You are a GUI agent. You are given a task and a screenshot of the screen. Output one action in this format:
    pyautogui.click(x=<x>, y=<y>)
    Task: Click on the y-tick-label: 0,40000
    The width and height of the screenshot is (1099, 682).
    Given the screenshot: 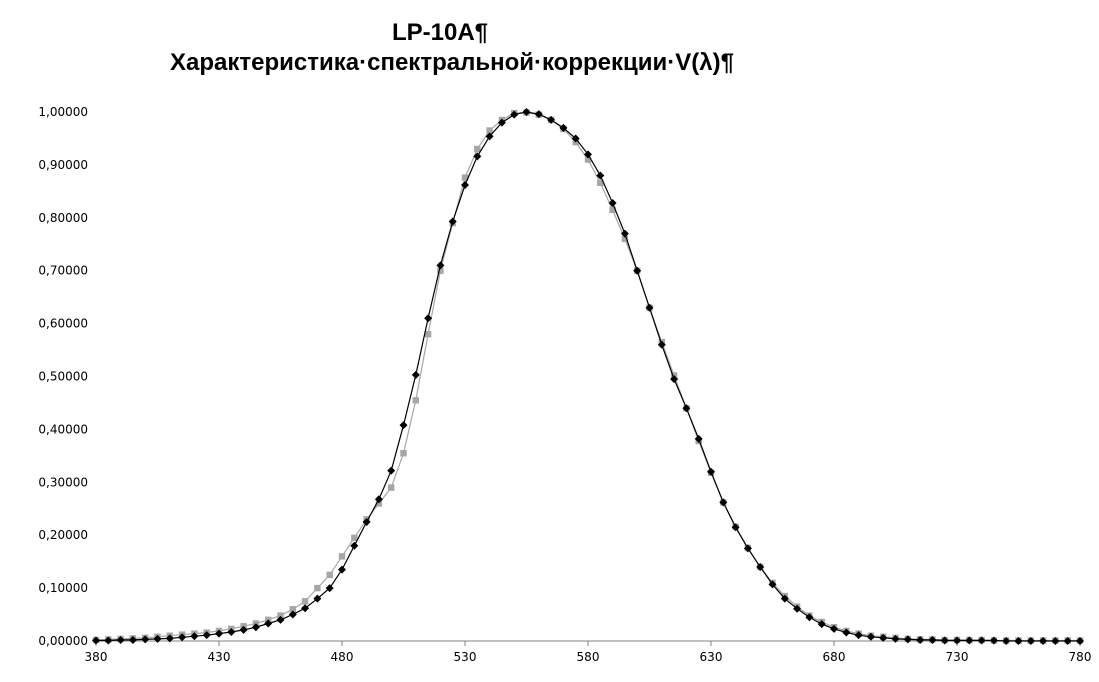 What is the action you would take?
    pyautogui.click(x=63, y=429)
    